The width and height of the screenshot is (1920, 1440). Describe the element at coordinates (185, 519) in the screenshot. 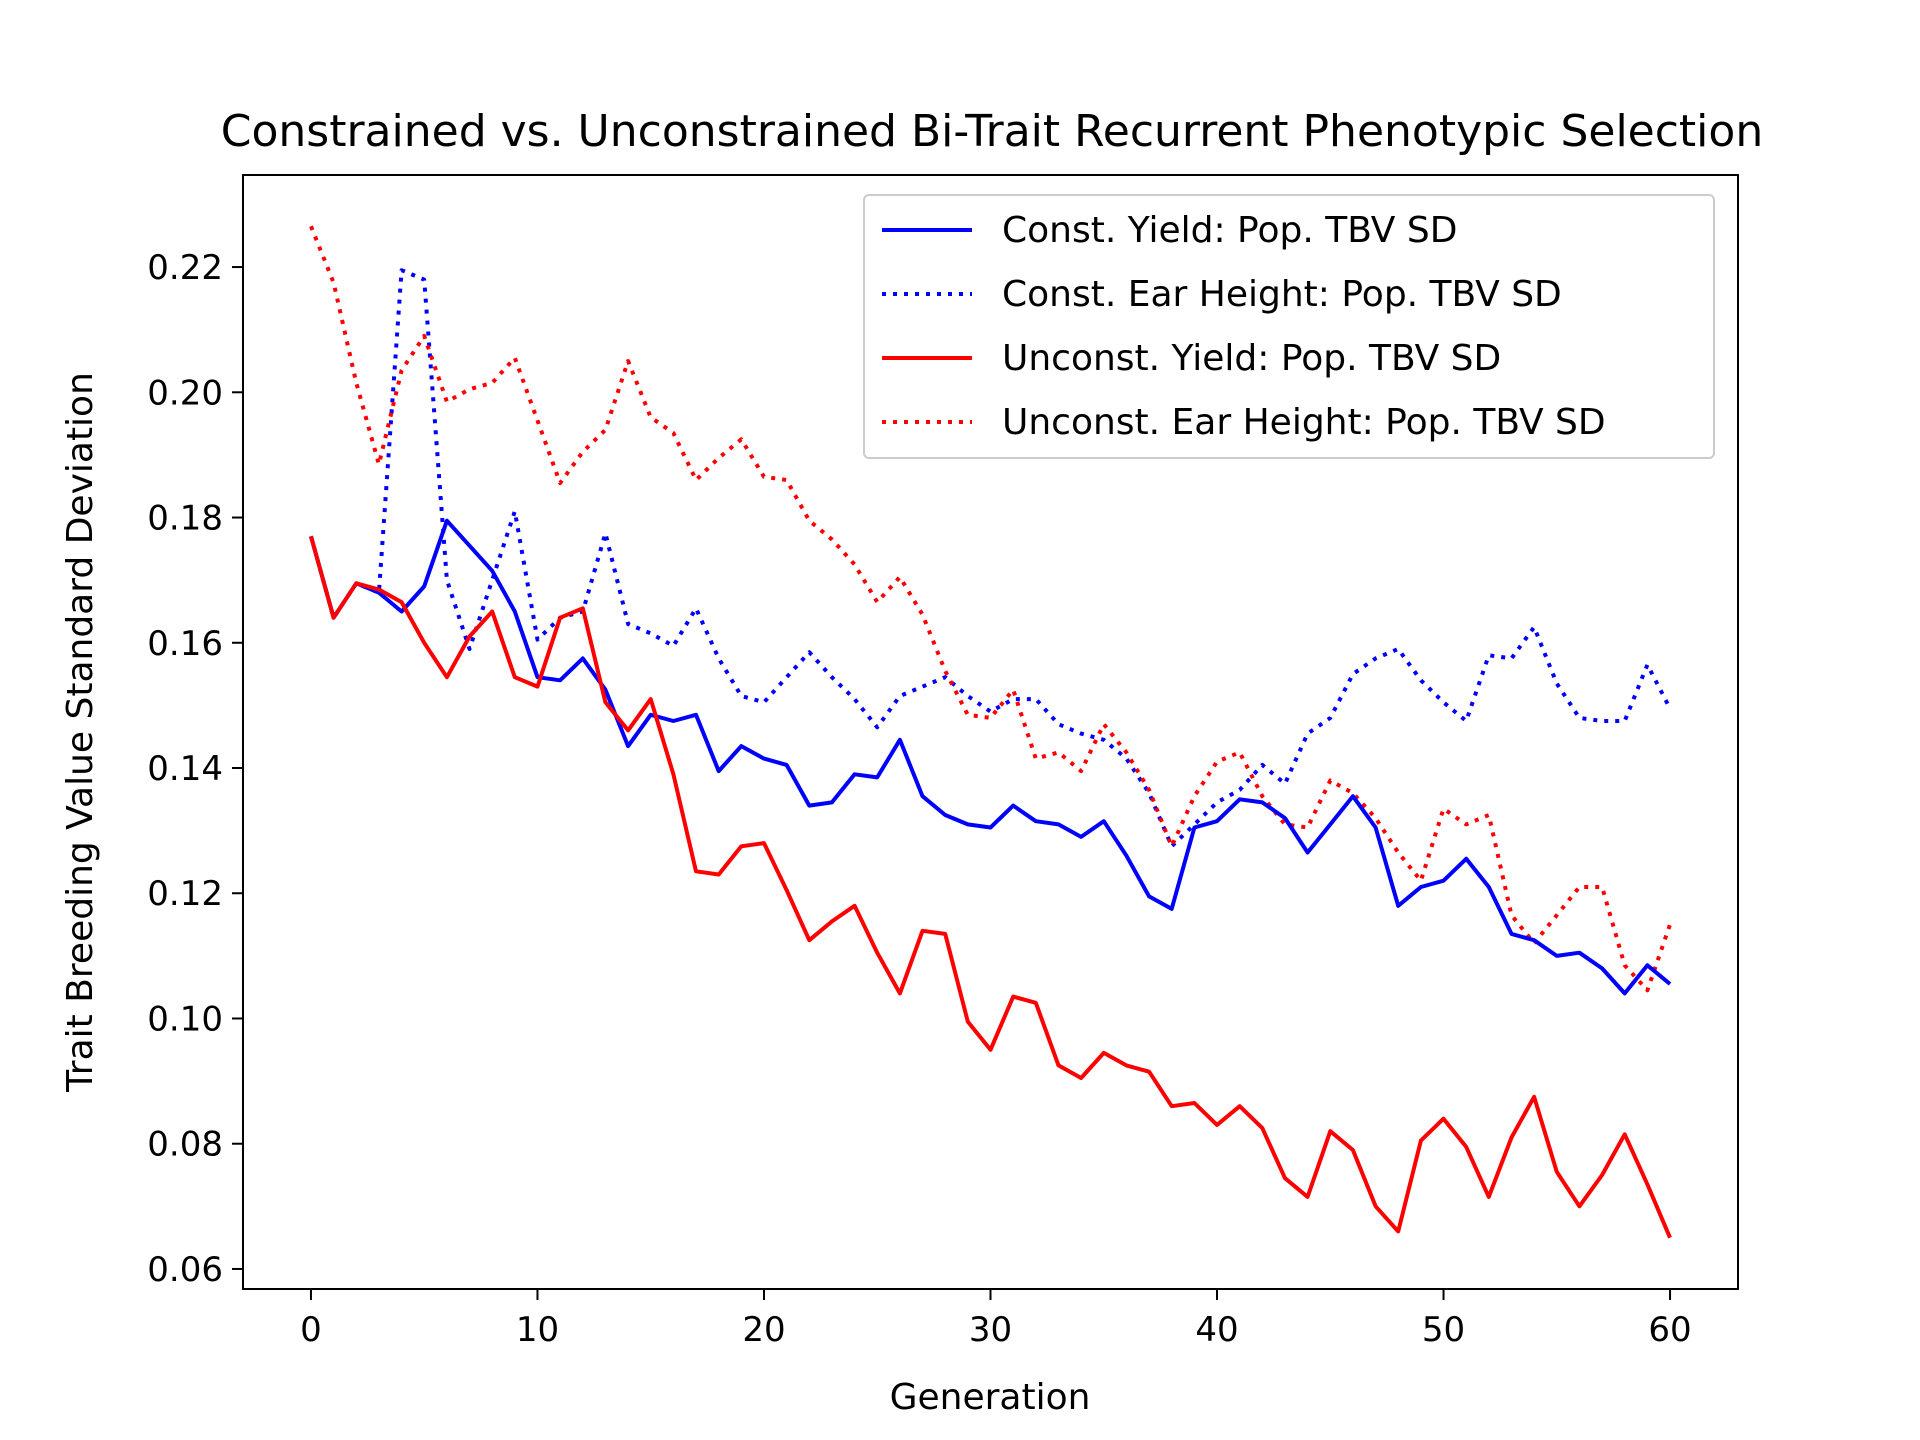

I see `y-tick-label: 0.18` at that location.